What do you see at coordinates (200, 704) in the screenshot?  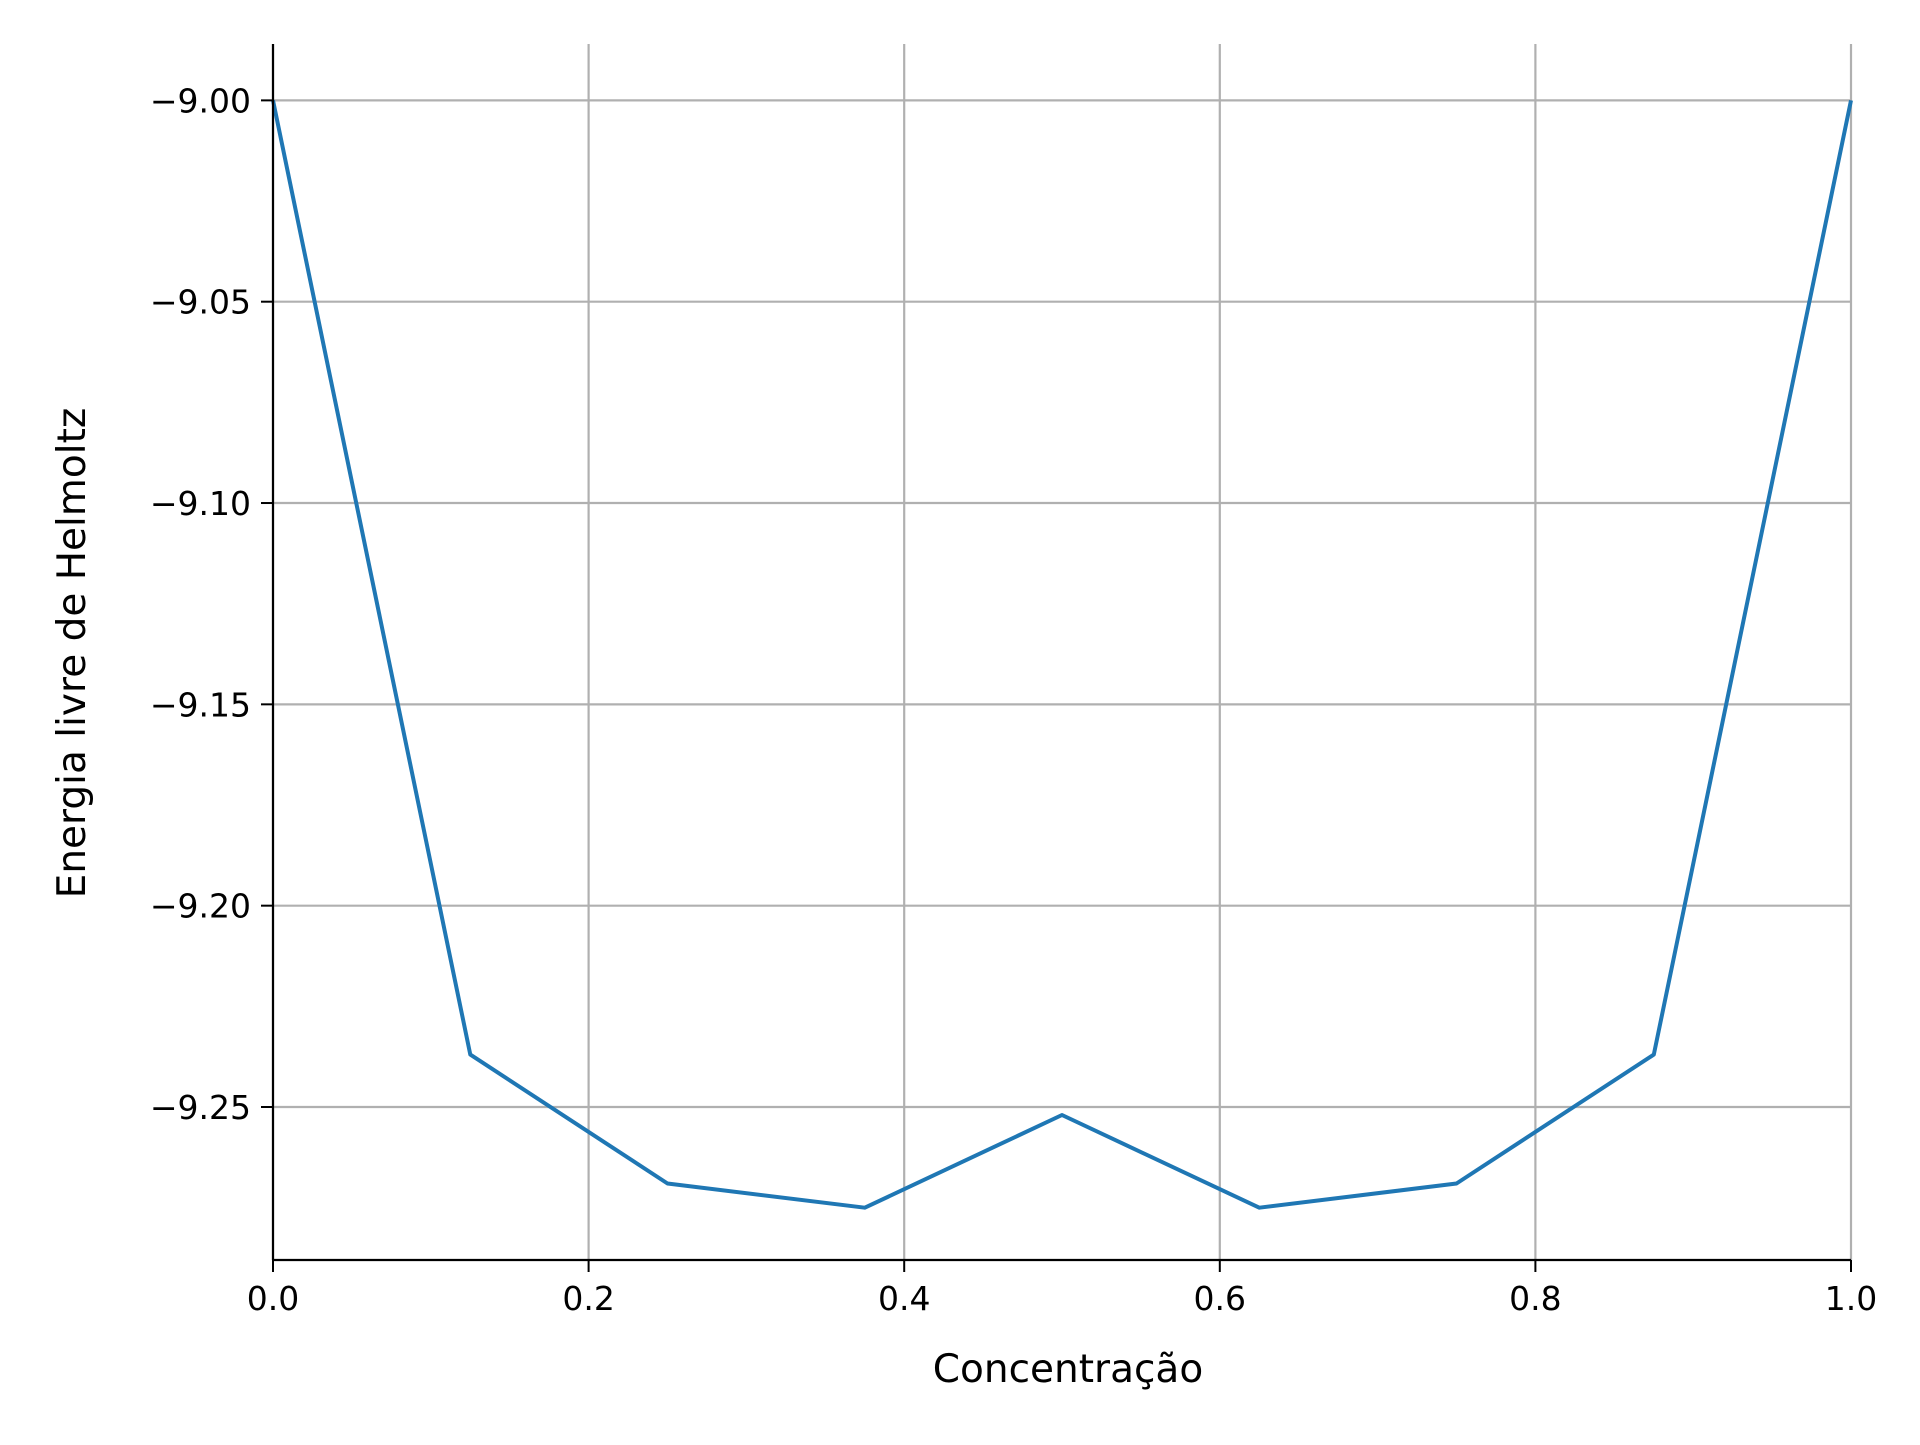 I see `y-tick-label: −9.15` at bounding box center [200, 704].